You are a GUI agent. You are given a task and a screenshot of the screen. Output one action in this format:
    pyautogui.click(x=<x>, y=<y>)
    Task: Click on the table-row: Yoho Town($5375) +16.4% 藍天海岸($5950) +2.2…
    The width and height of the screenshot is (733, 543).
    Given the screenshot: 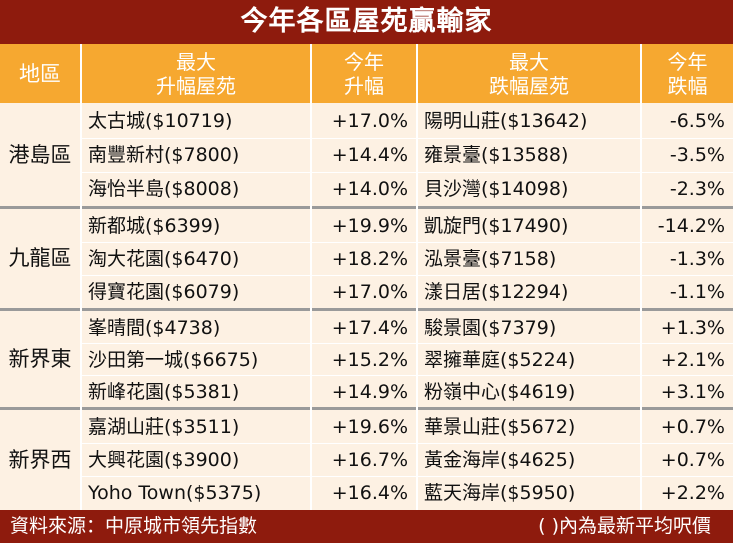 What is the action you would take?
    pyautogui.click(x=406, y=493)
    